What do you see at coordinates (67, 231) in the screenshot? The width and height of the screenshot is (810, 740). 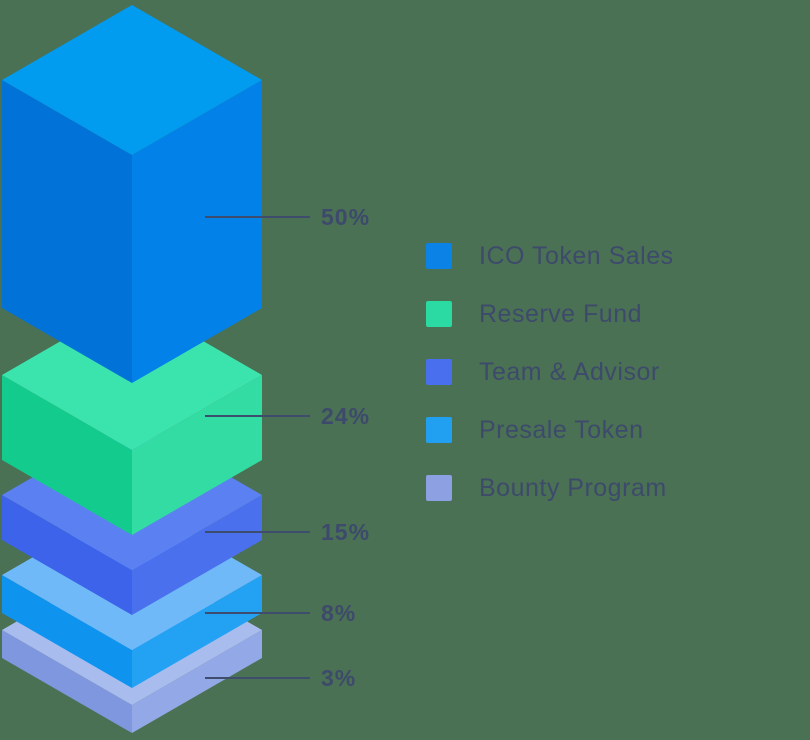 I see `box-ico-token-sales-left-face` at bounding box center [67, 231].